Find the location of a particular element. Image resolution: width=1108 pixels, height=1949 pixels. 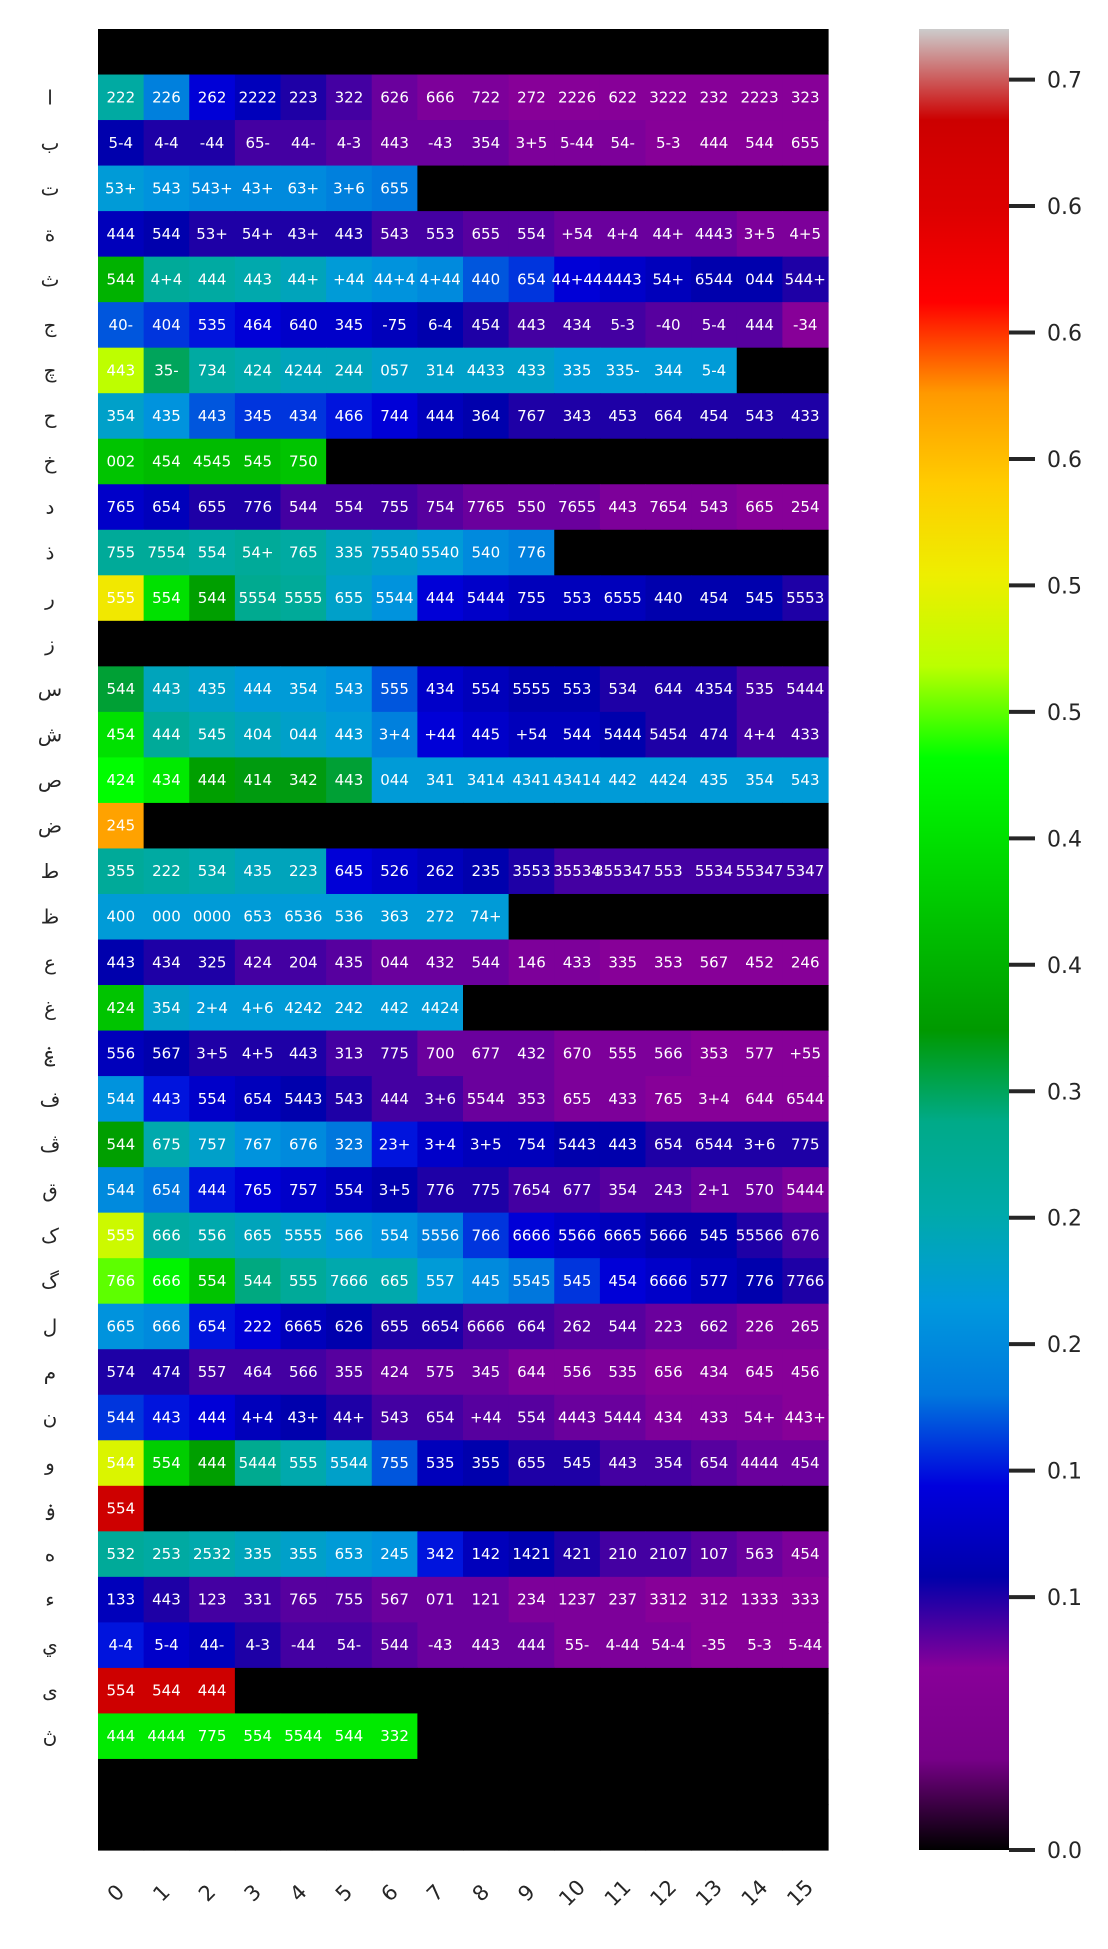

x-tick-label: 7 is located at coordinates (435, 1893).